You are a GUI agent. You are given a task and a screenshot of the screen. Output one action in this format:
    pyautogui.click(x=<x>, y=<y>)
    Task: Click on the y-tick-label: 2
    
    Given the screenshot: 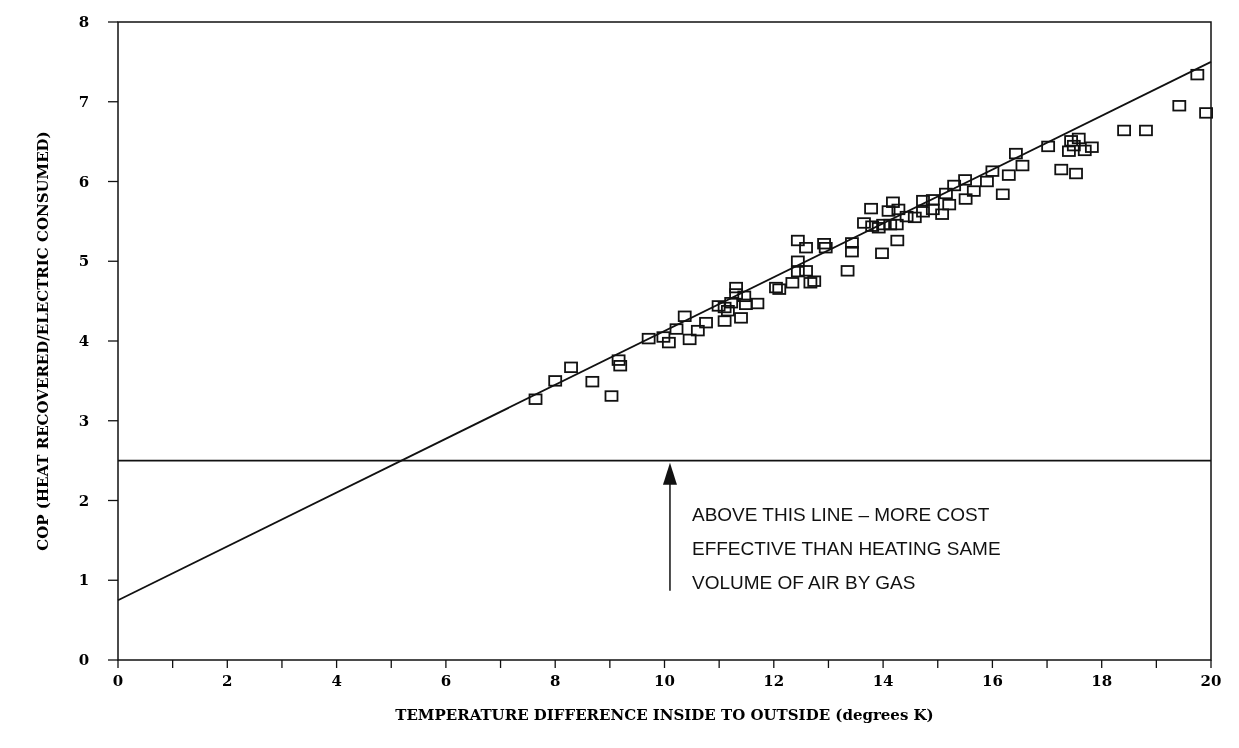 What is the action you would take?
    pyautogui.click(x=84, y=500)
    